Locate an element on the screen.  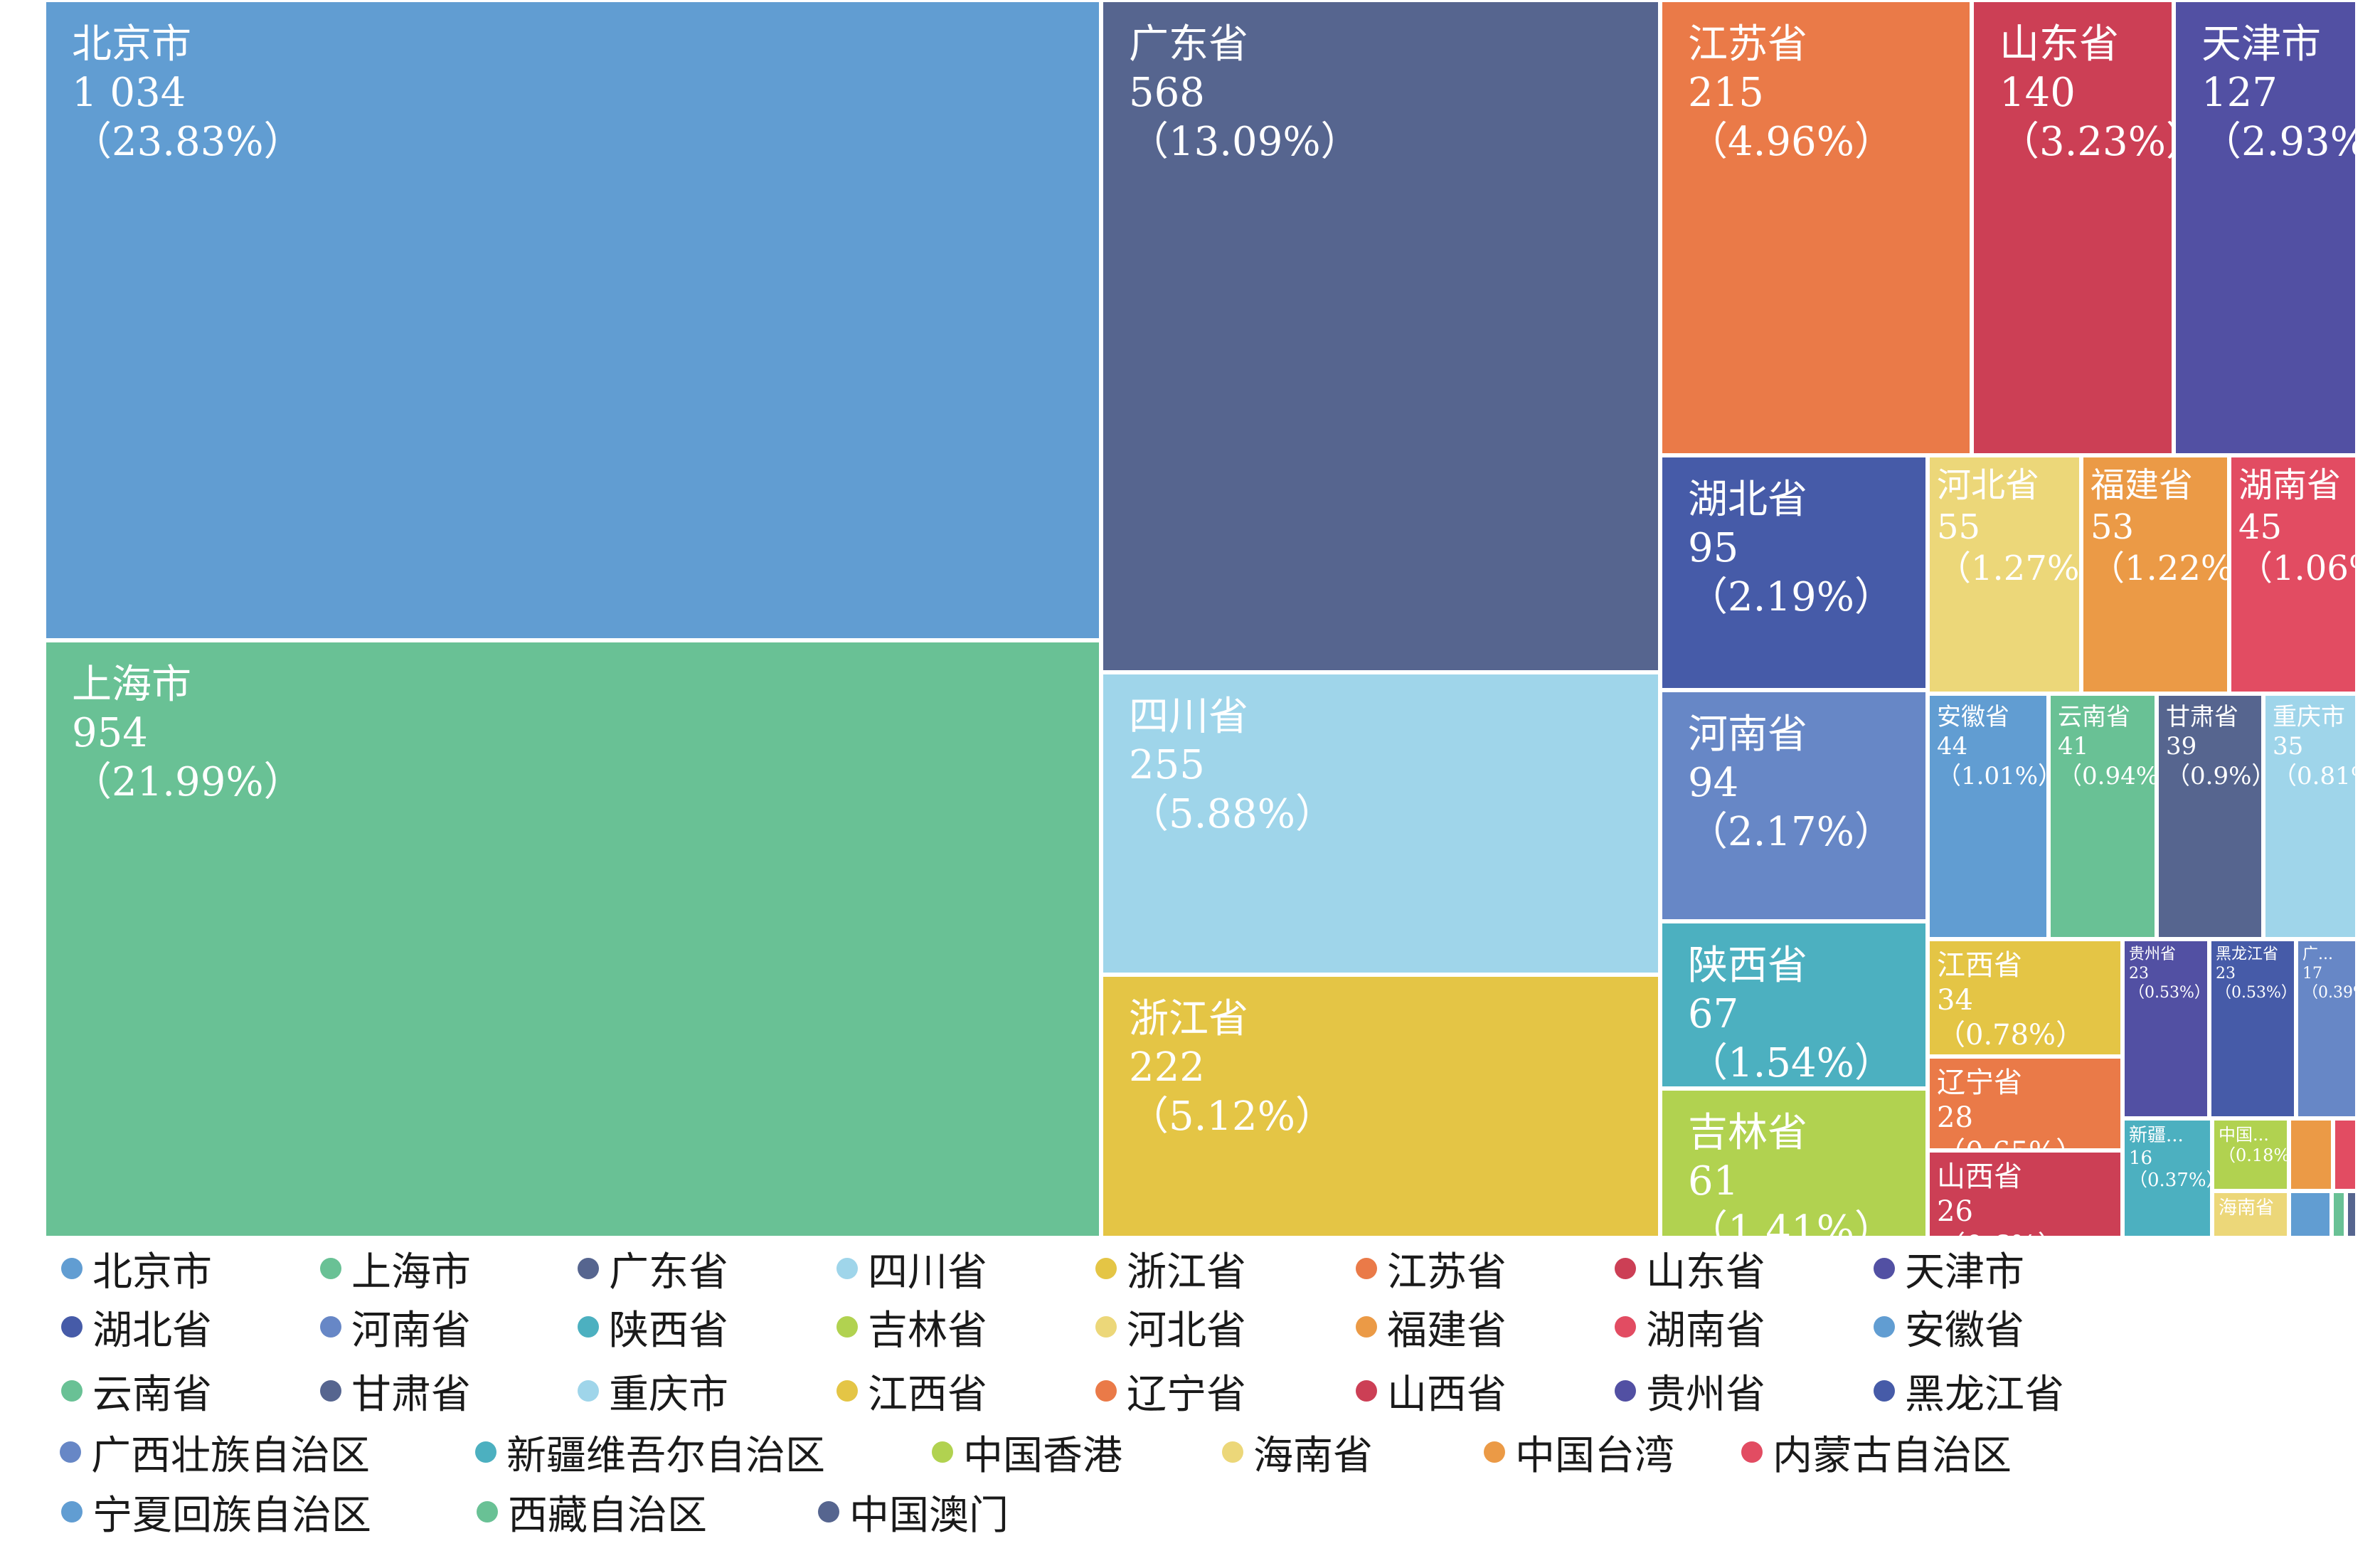
legend-item: 河北省 is located at coordinates (1170, 1328).